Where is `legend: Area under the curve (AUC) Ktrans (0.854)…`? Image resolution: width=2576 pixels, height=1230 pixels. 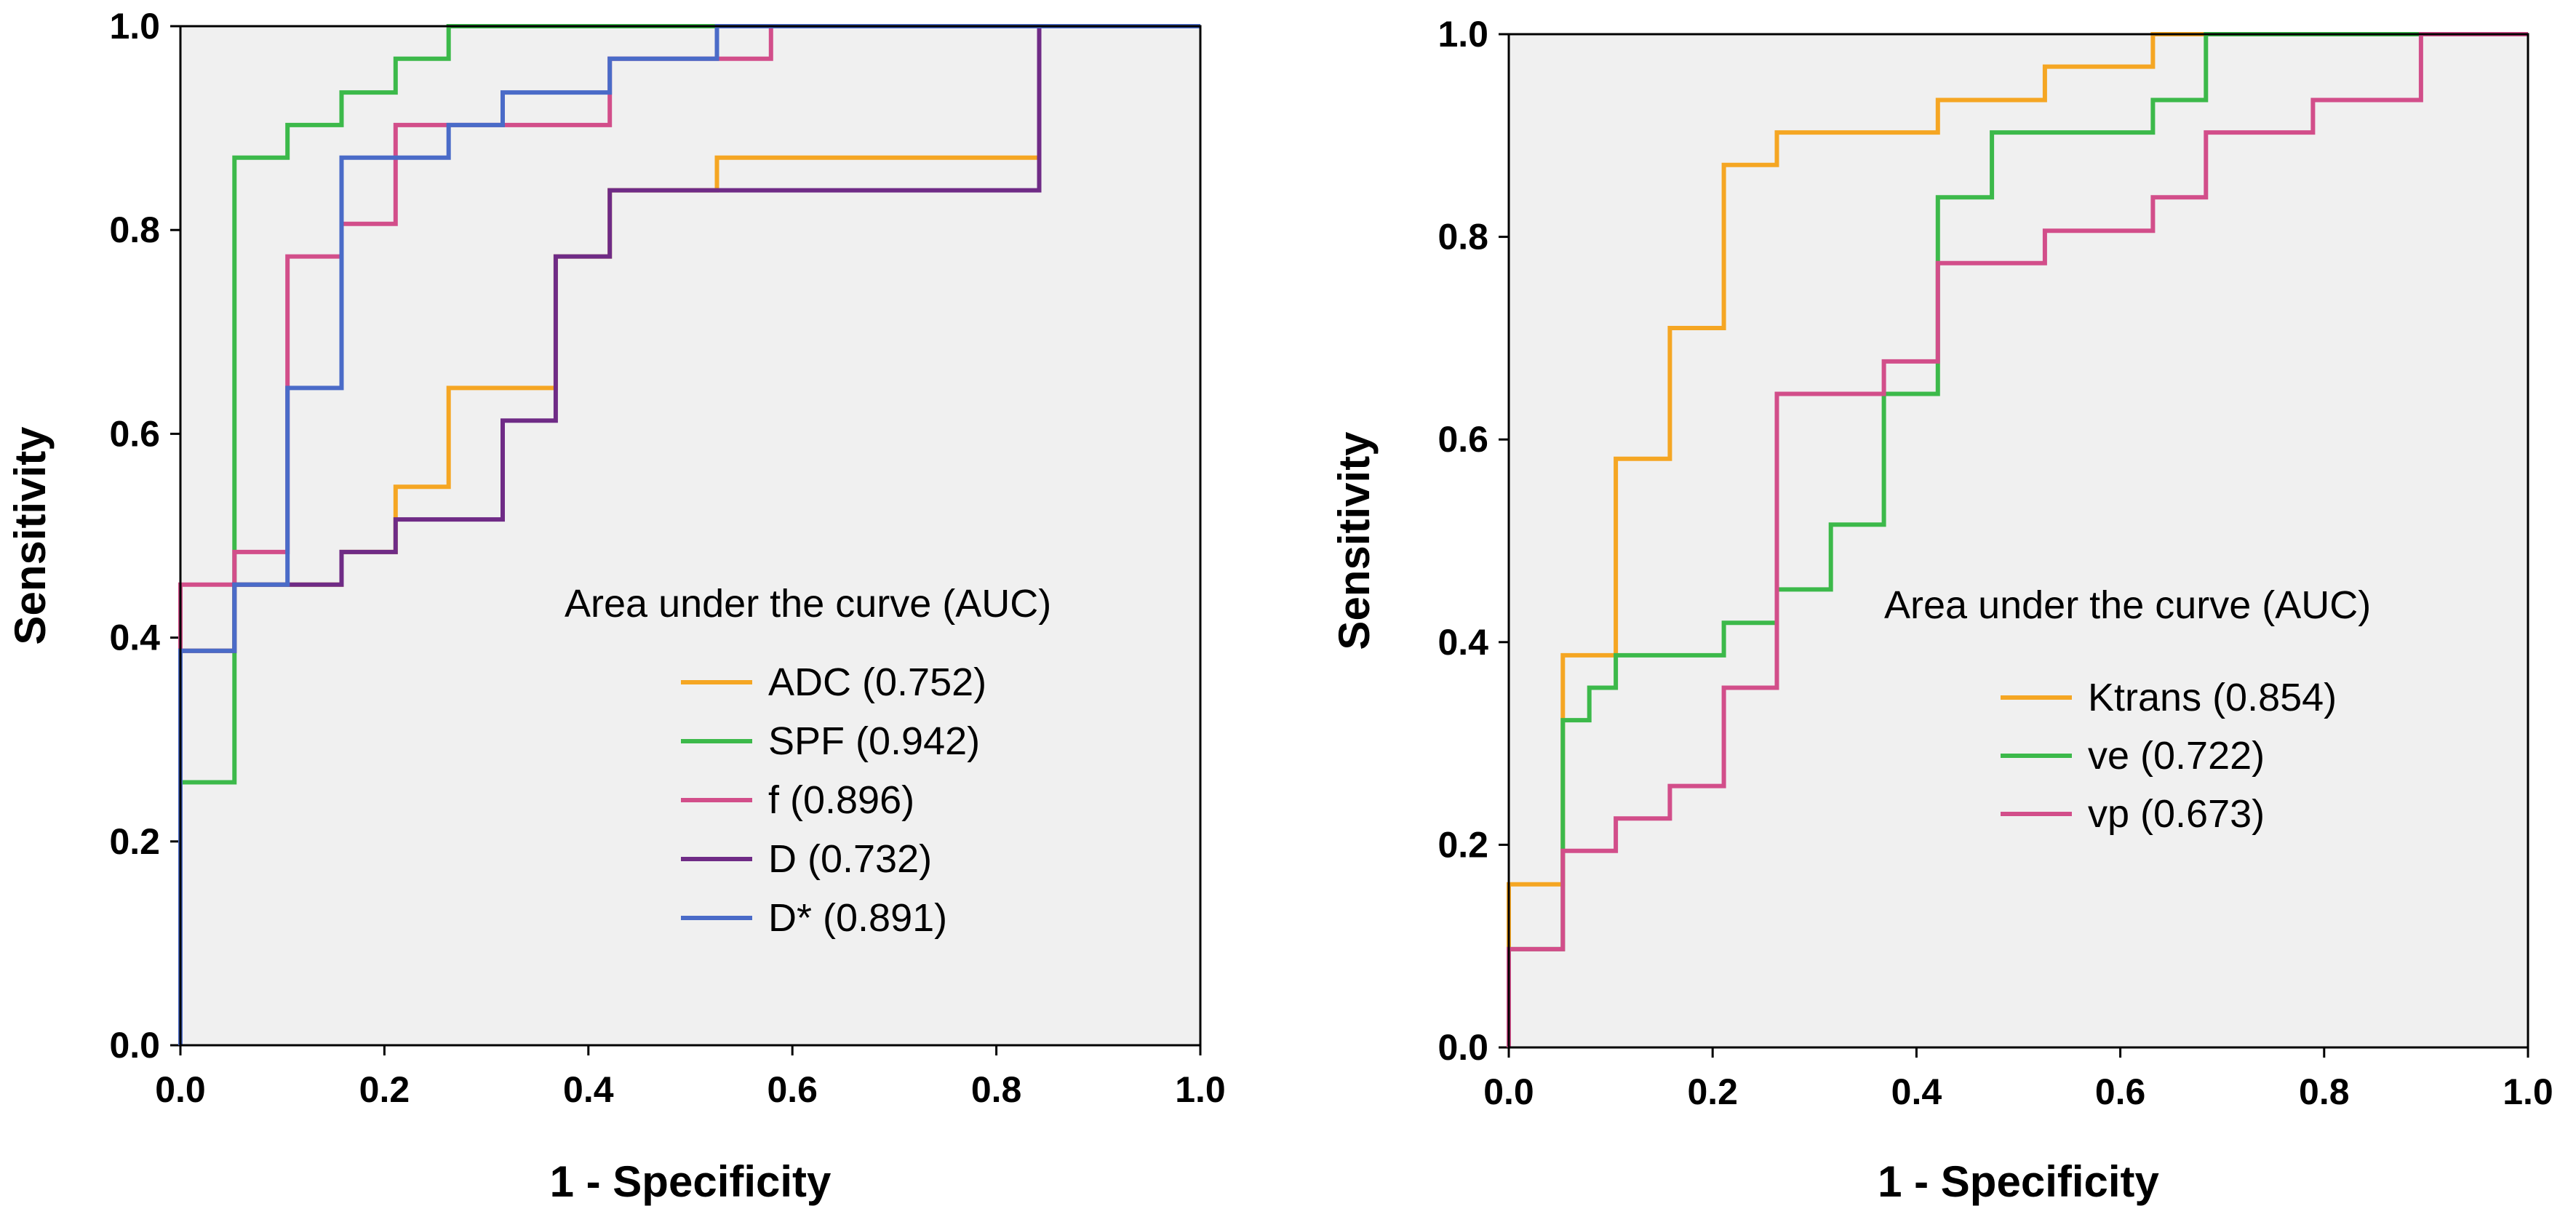
legend: Area under the curve (AUC) Ktrans (0.854)… is located at coordinates (2127, 709).